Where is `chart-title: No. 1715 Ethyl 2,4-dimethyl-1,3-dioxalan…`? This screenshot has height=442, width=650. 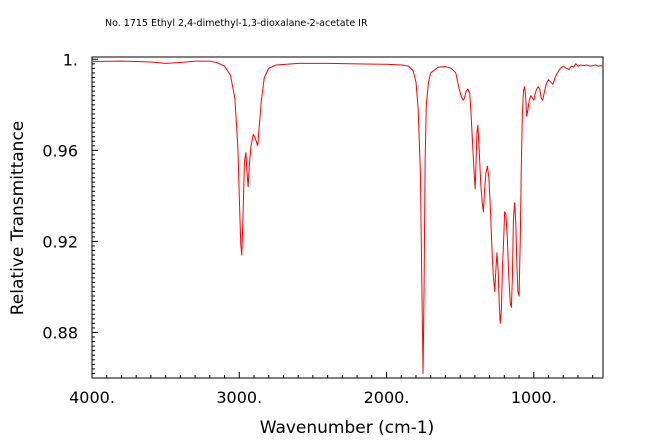 chart-title: No. 1715 Ethyl 2,4-dimethyl-1,3-dioxalan… is located at coordinates (236, 23).